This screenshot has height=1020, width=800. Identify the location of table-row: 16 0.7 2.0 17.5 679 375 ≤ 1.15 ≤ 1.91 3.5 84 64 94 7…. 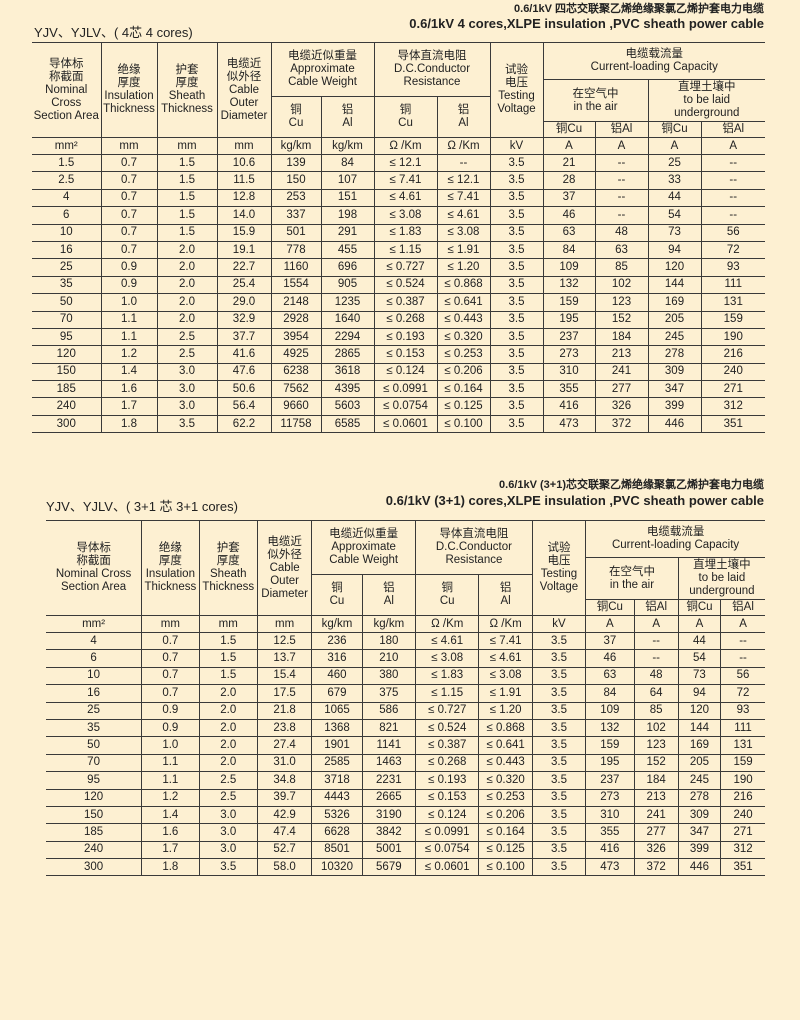
(405, 693).